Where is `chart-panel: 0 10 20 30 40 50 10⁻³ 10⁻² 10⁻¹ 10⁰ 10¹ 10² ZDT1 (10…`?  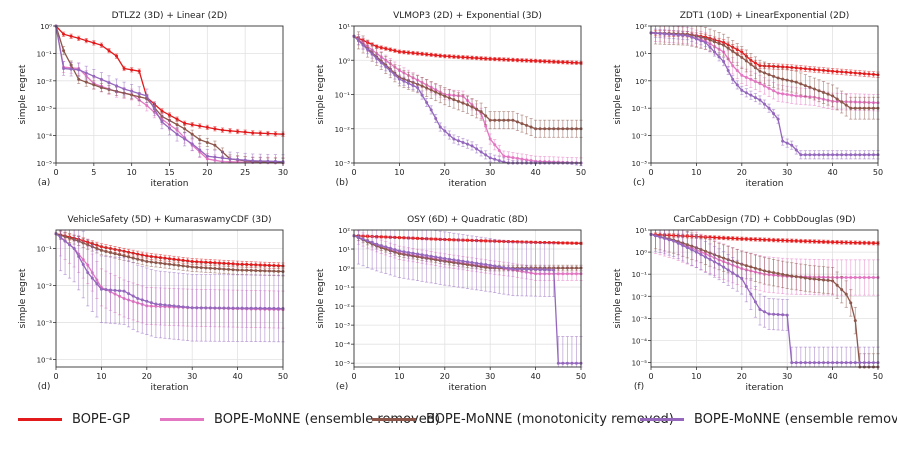
chart-panel: 0 10 20 30 40 50 10⁻³ 10⁻² 10⁻¹ 10⁰ 10¹ 10² ZDT1 (10… is located at coordinates (748, 100).